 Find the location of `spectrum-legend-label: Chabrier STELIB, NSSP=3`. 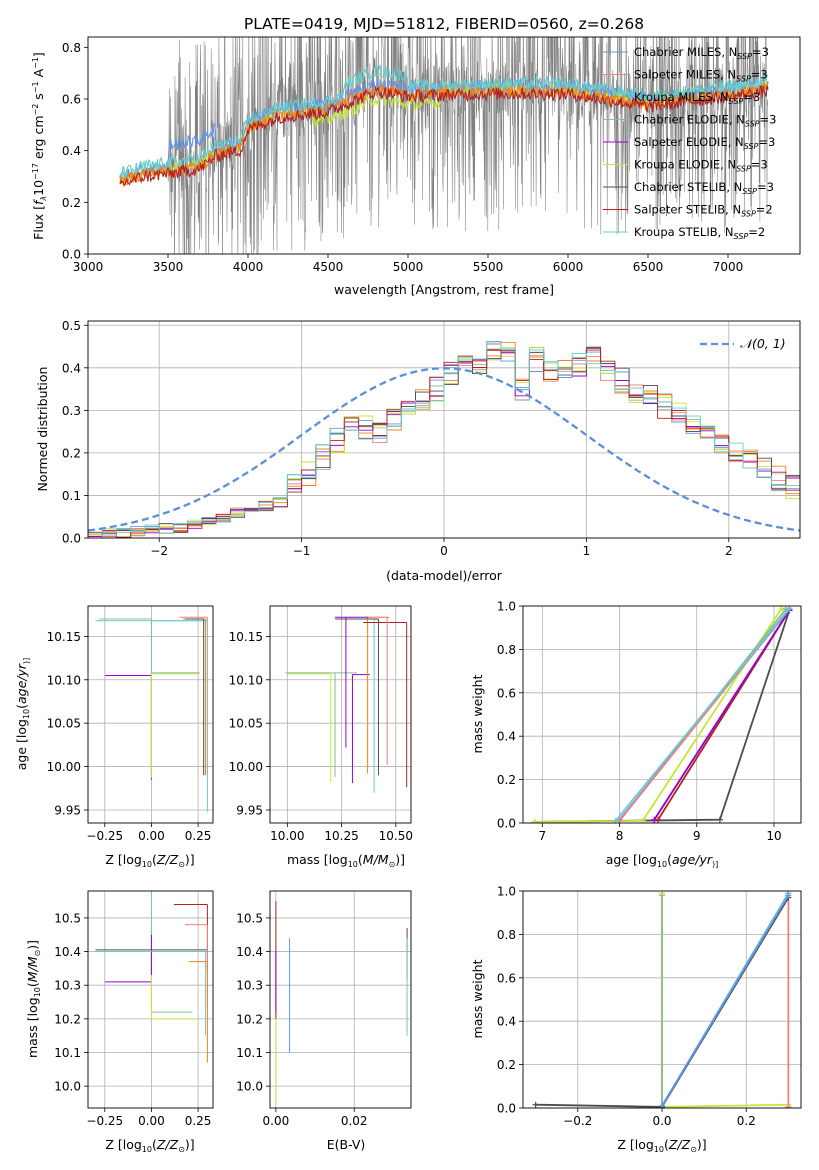

spectrum-legend-label: Chabrier STELIB, NSSP=3 is located at coordinates (704, 188).